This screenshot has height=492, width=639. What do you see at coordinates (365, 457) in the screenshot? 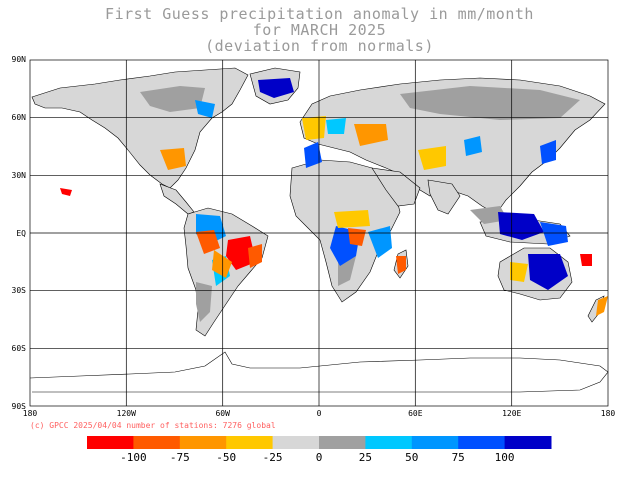
I see `legend-label-5: 25` at bounding box center [365, 457].